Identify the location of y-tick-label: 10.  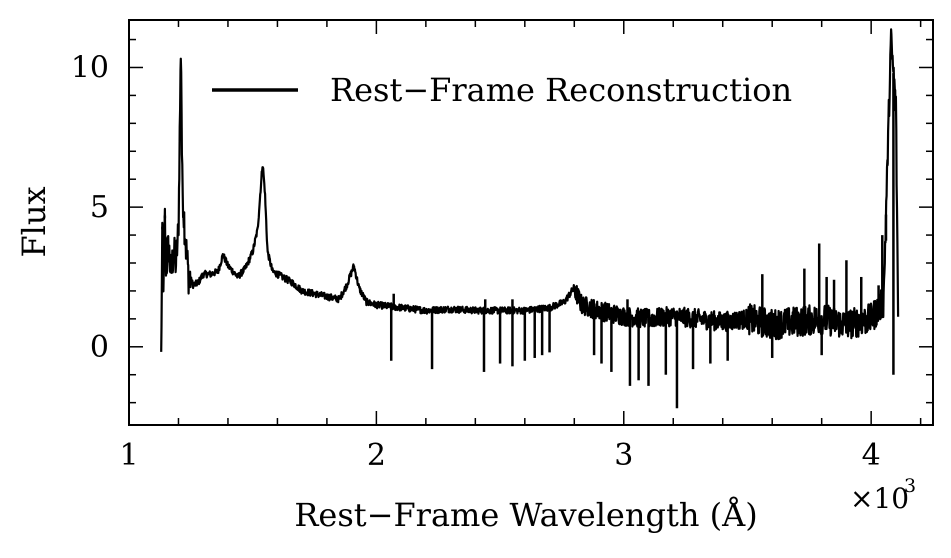
(90, 67).